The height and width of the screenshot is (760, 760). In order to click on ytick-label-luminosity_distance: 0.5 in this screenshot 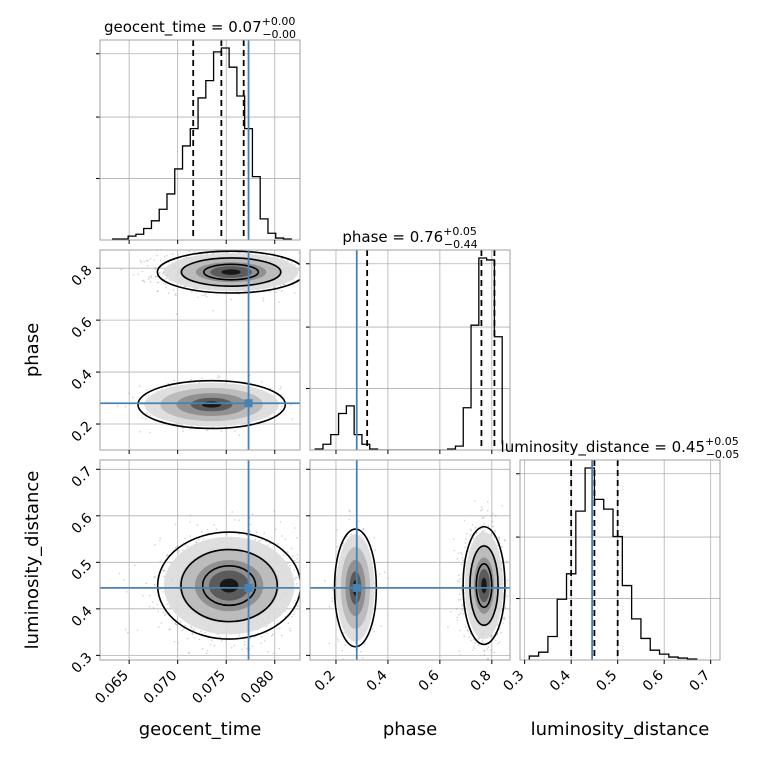, I will do `click(82, 570)`.